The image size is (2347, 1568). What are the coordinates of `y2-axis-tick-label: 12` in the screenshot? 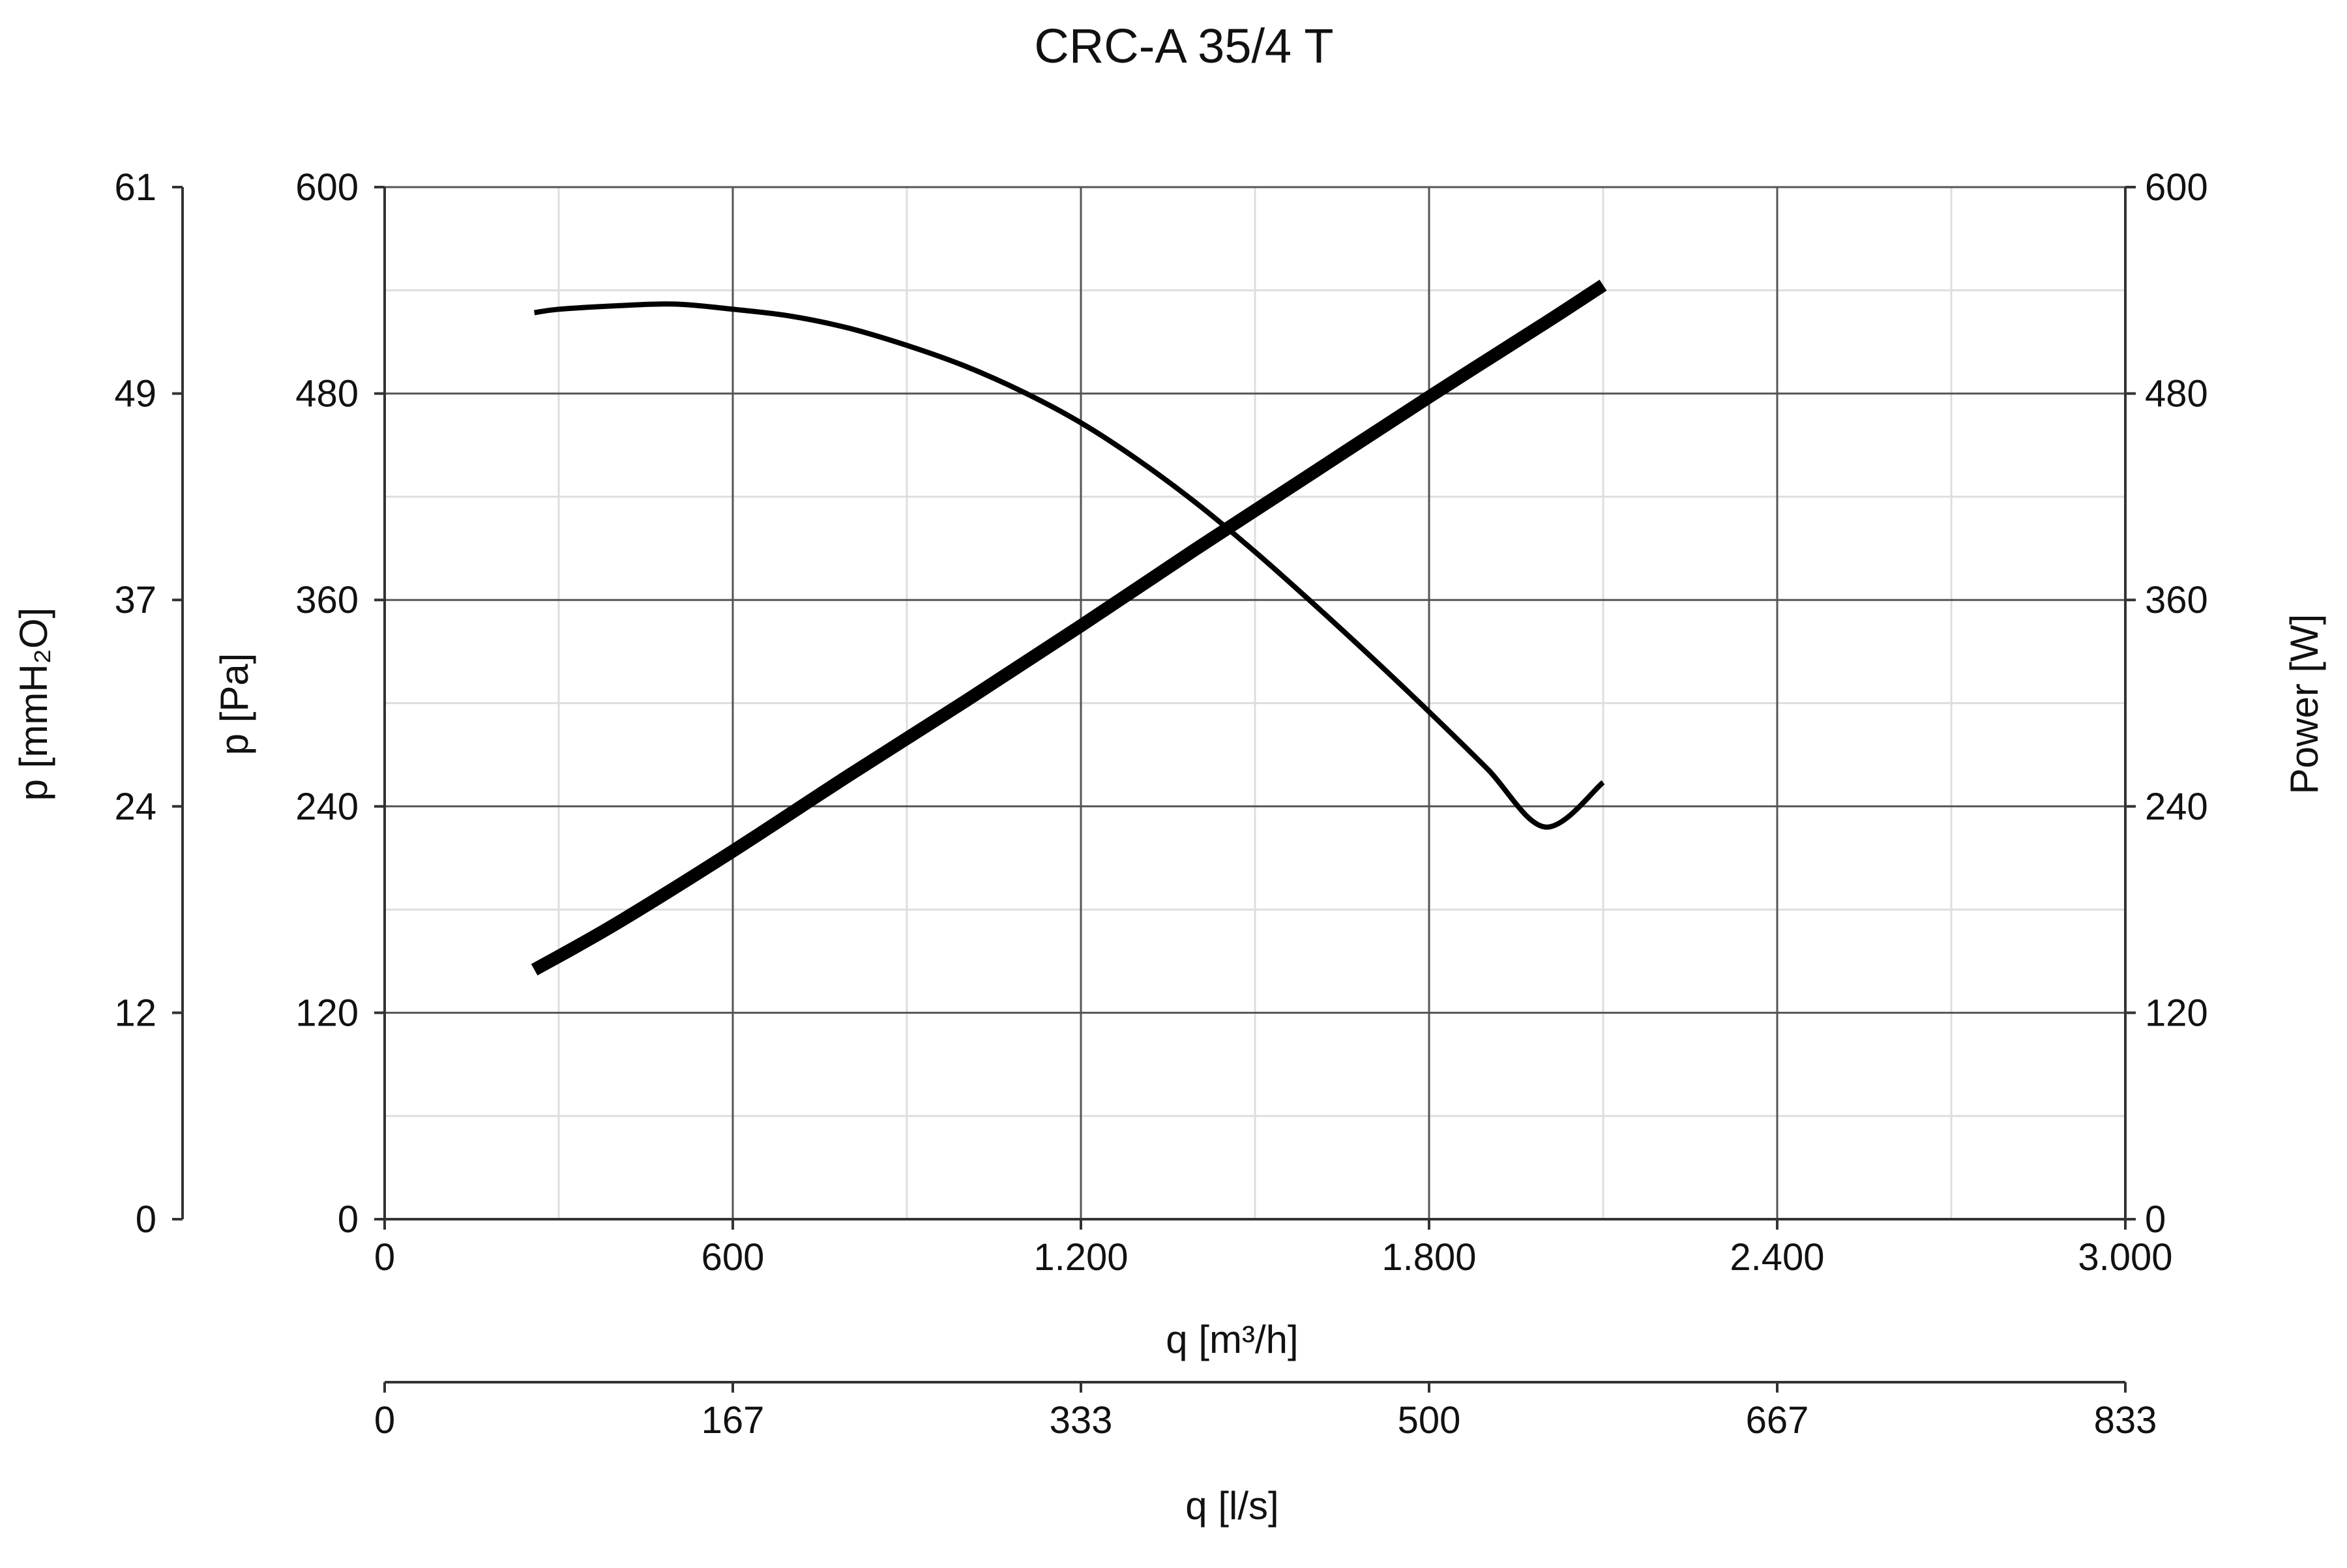 It's located at (135, 1013).